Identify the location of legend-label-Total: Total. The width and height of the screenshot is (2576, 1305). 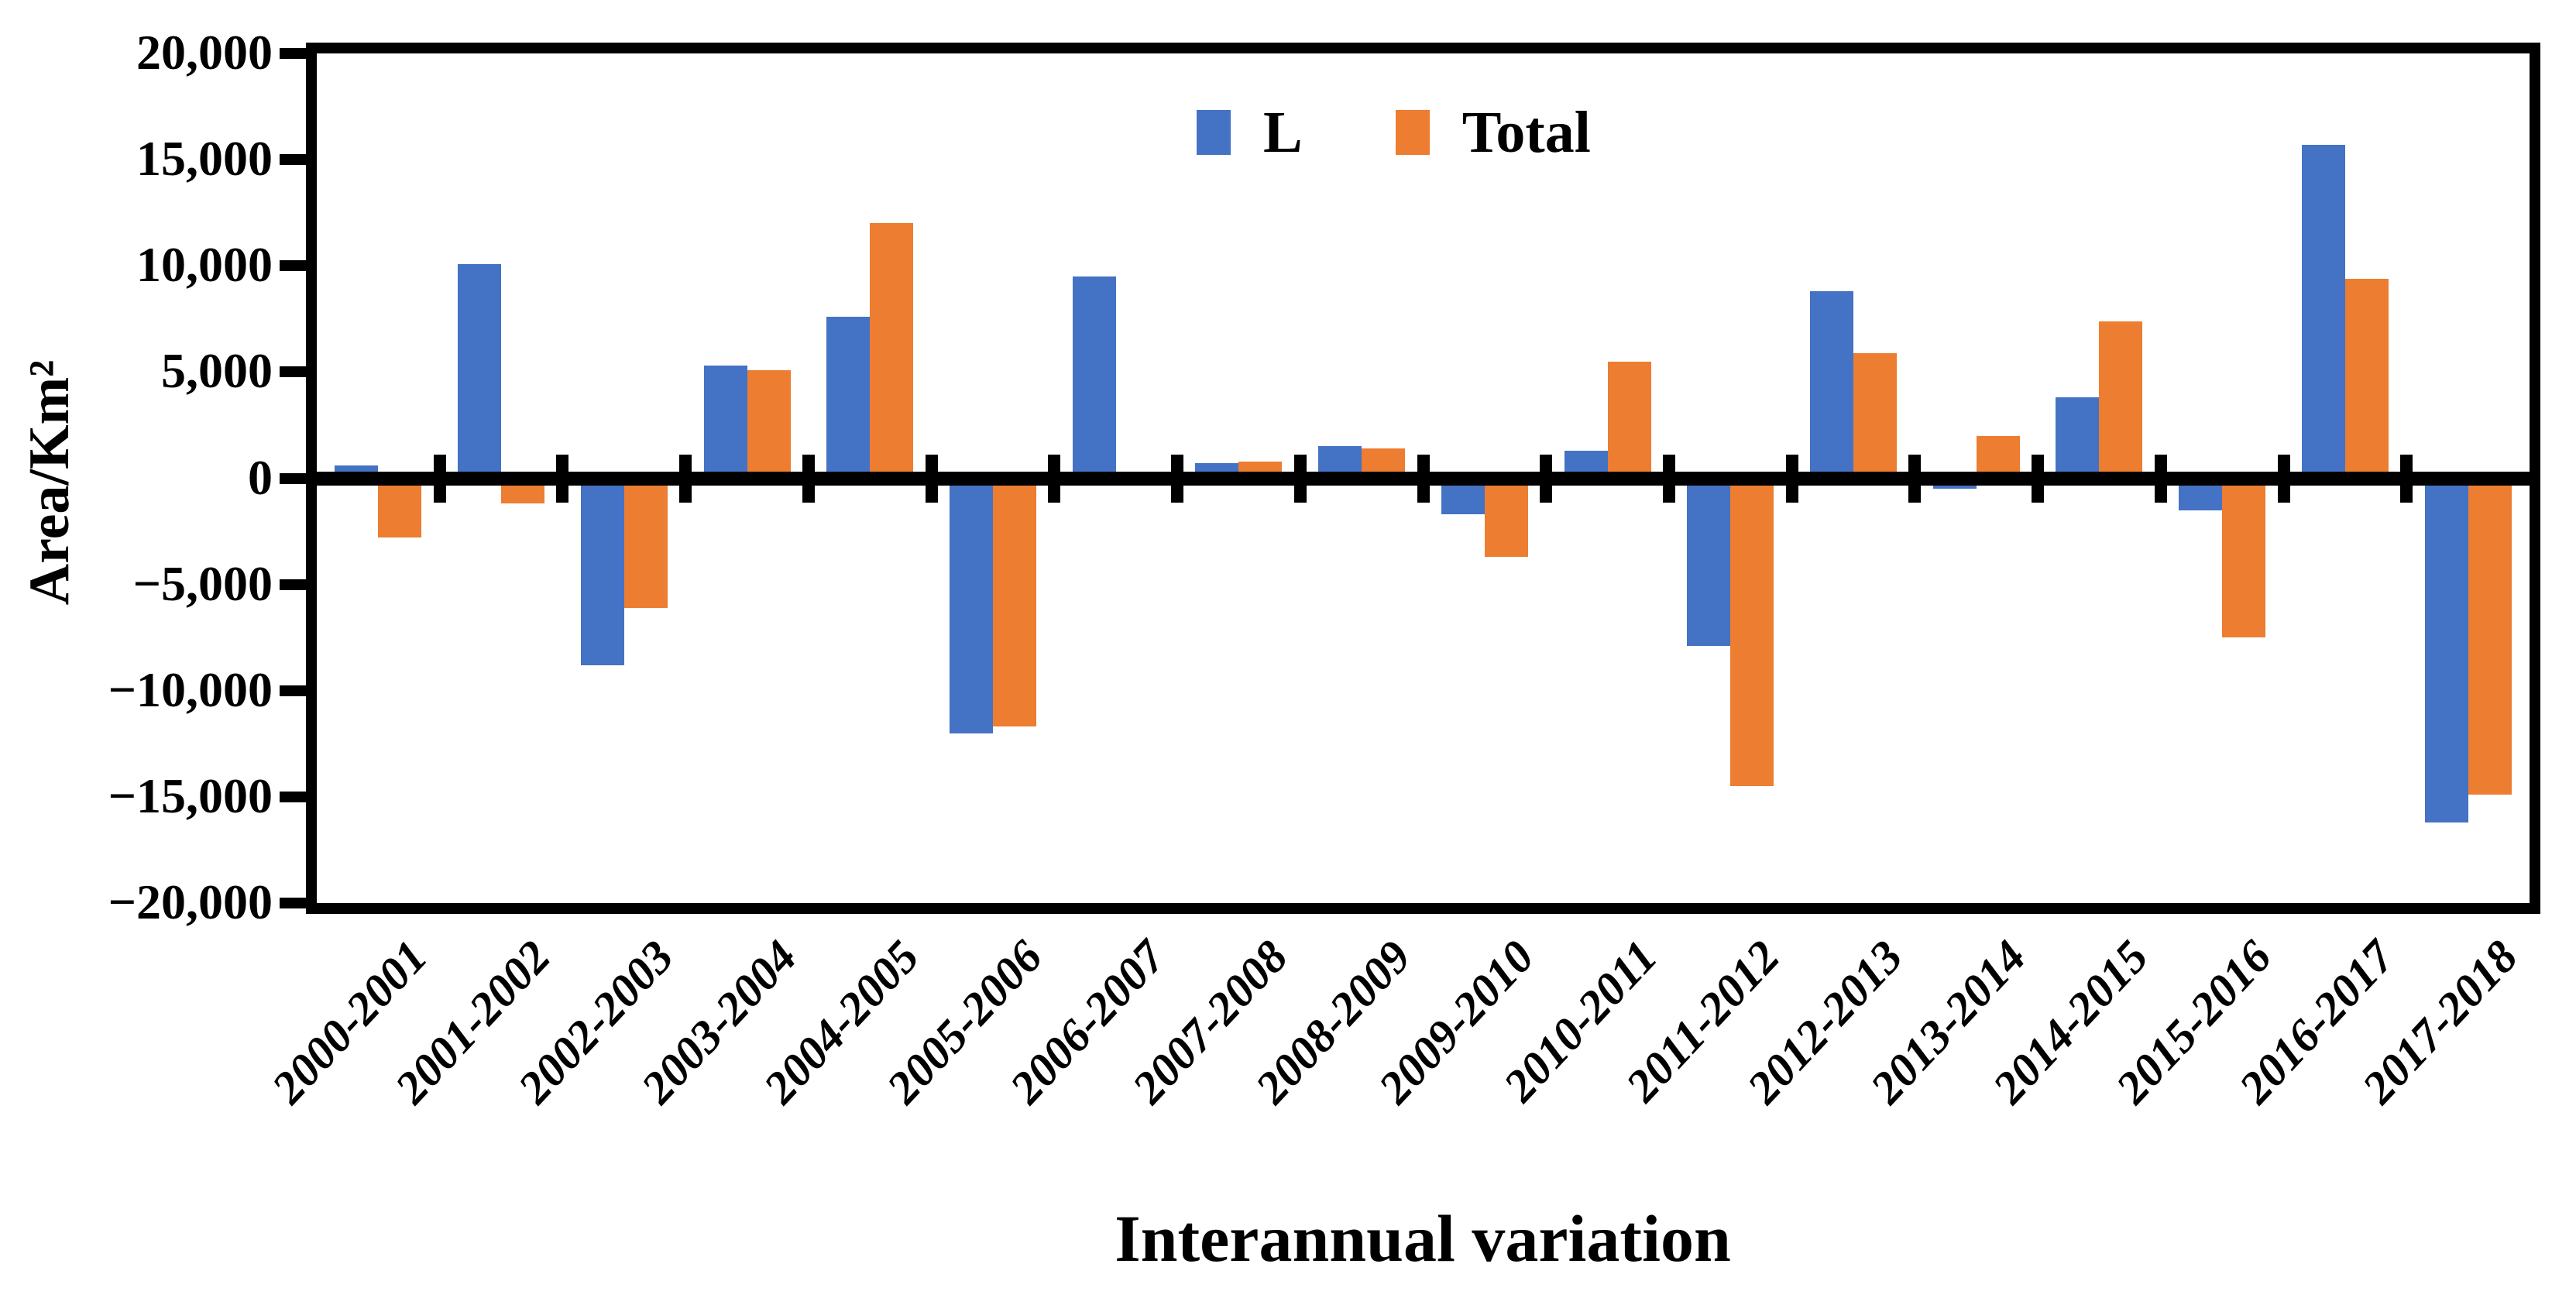
(1526, 132).